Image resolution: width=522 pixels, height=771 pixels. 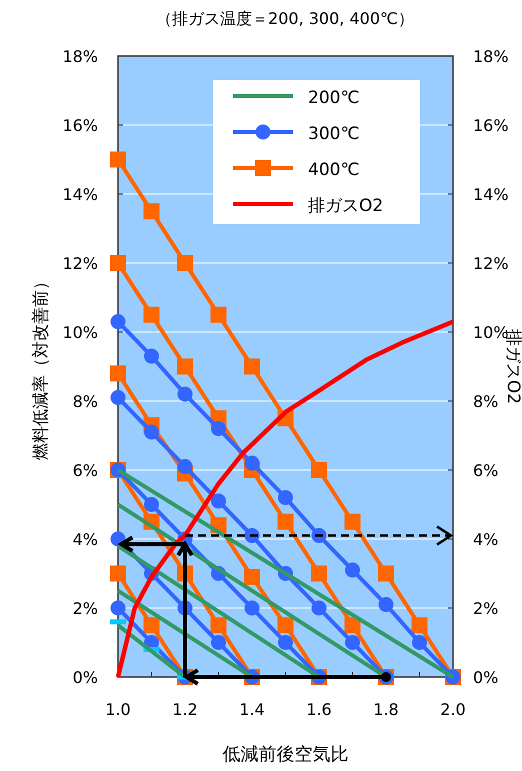 What do you see at coordinates (485, 401) in the screenshot?
I see `y2-tick-label: 8%` at bounding box center [485, 401].